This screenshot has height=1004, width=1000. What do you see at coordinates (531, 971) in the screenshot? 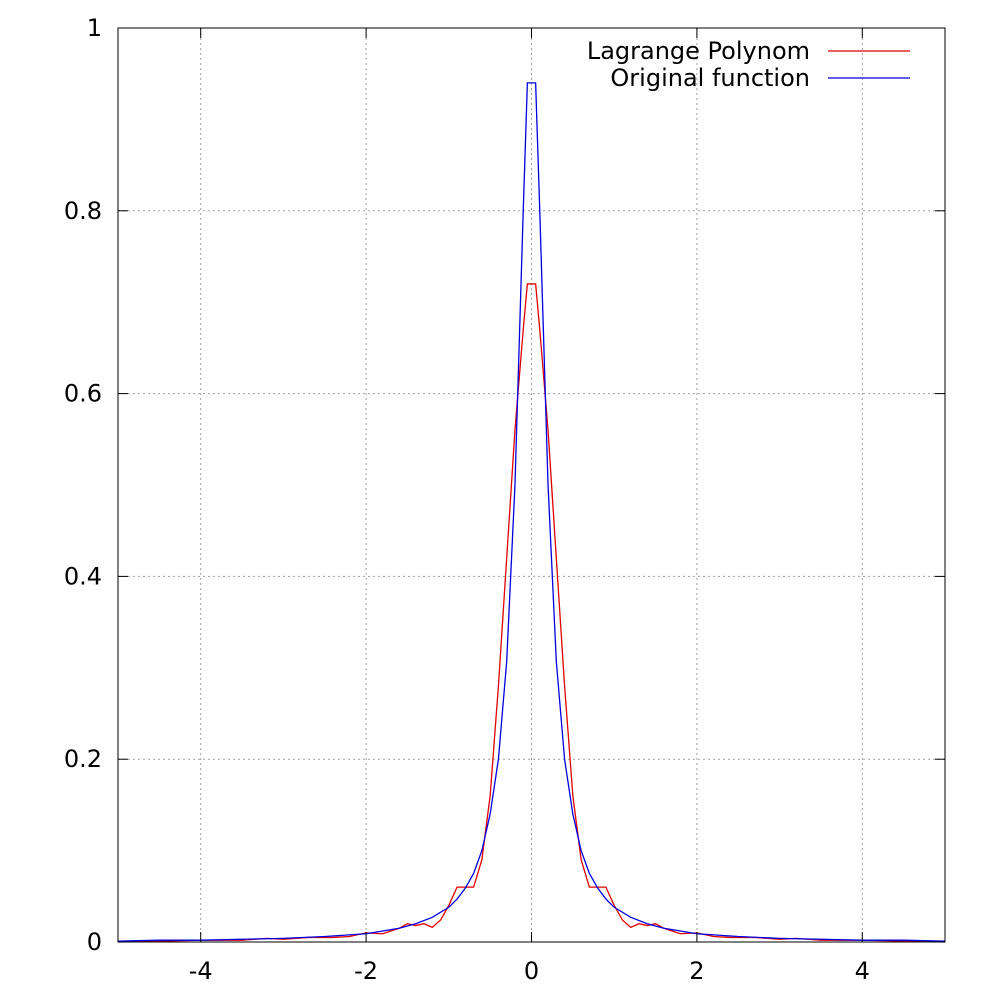
I see `x-tick-label: 0` at bounding box center [531, 971].